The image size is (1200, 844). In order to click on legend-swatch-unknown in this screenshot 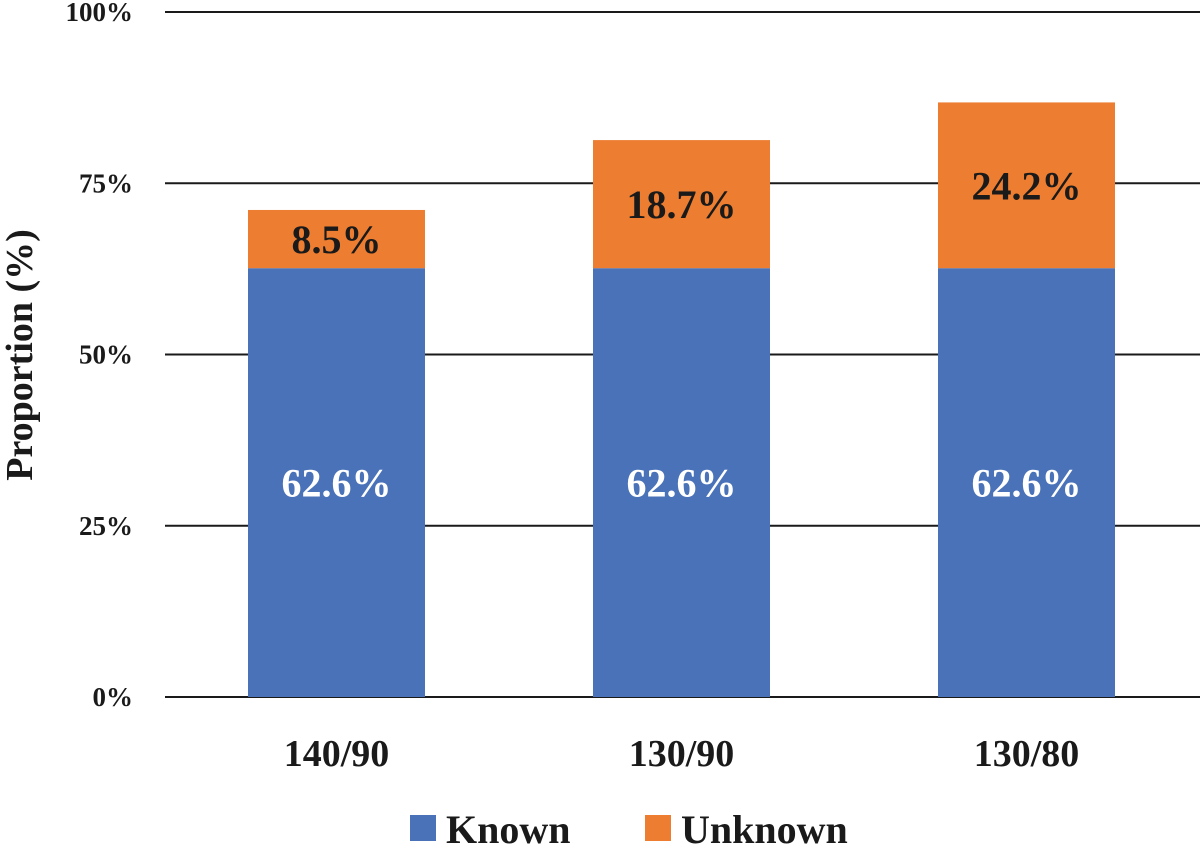, I will do `click(658, 828)`.